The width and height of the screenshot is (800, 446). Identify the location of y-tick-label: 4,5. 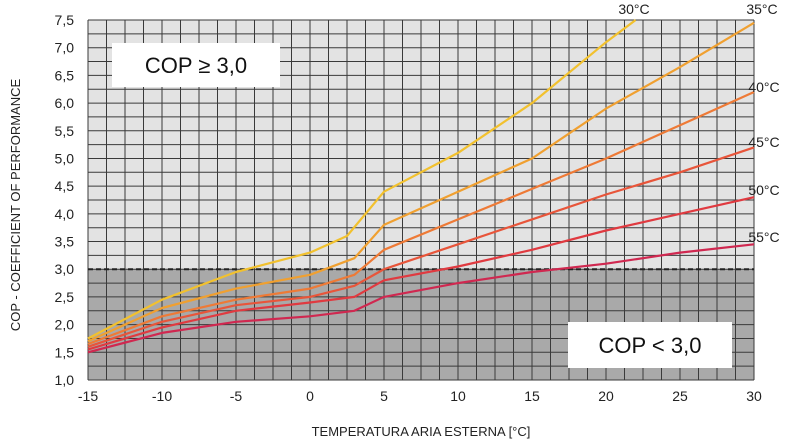
(65, 186).